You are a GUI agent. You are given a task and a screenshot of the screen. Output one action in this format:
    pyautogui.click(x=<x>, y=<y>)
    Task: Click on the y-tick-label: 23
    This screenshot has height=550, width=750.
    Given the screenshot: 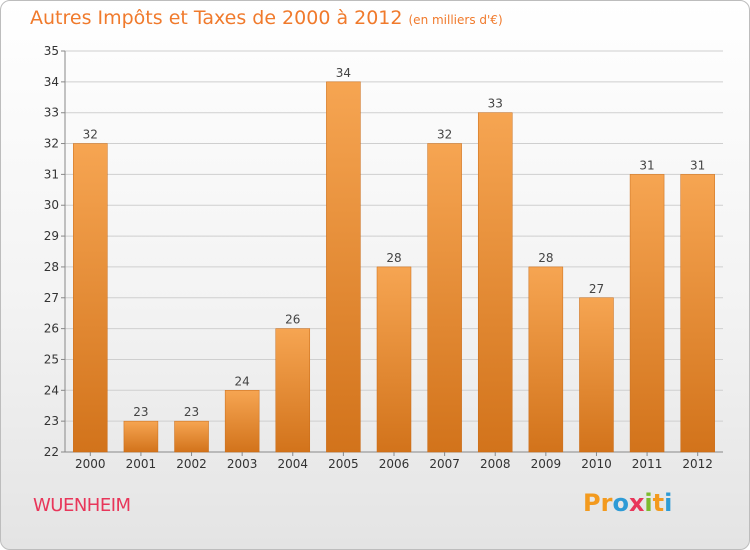 What is the action you would take?
    pyautogui.click(x=51, y=421)
    